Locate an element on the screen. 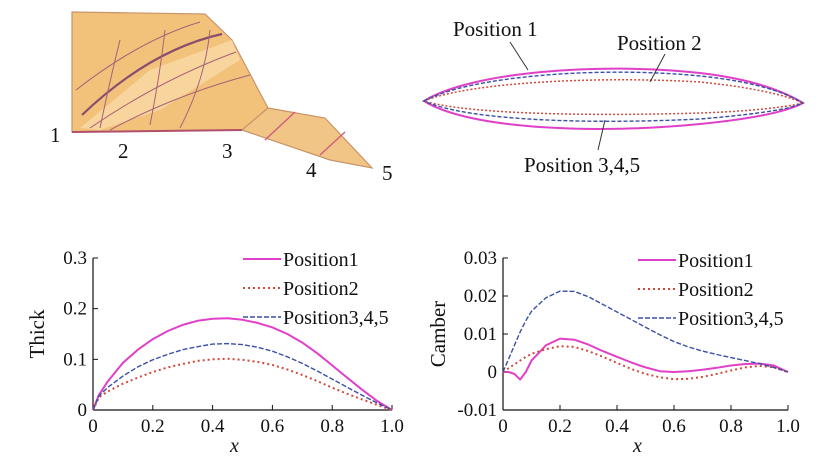 The height and width of the screenshot is (460, 822). camber-x-tick-label: 0.4 is located at coordinates (617, 426).